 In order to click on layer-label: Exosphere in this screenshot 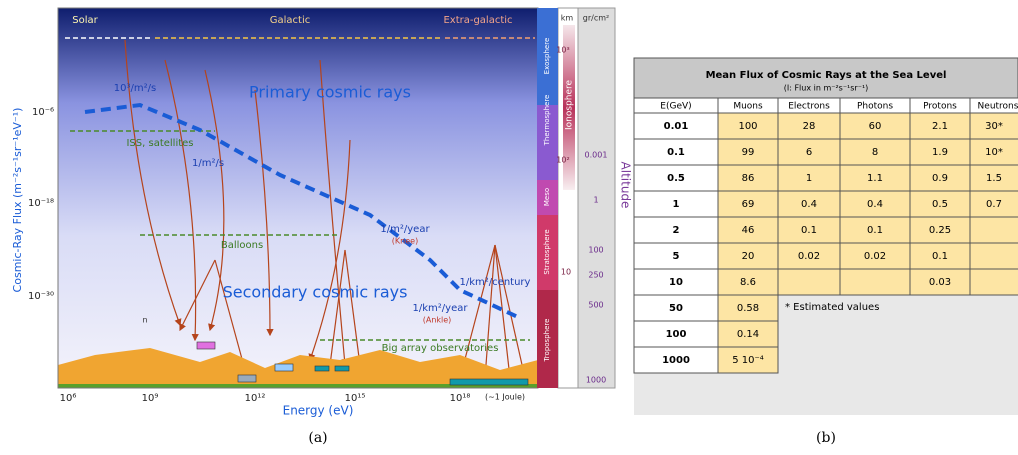, I will do `click(547, 56)`.